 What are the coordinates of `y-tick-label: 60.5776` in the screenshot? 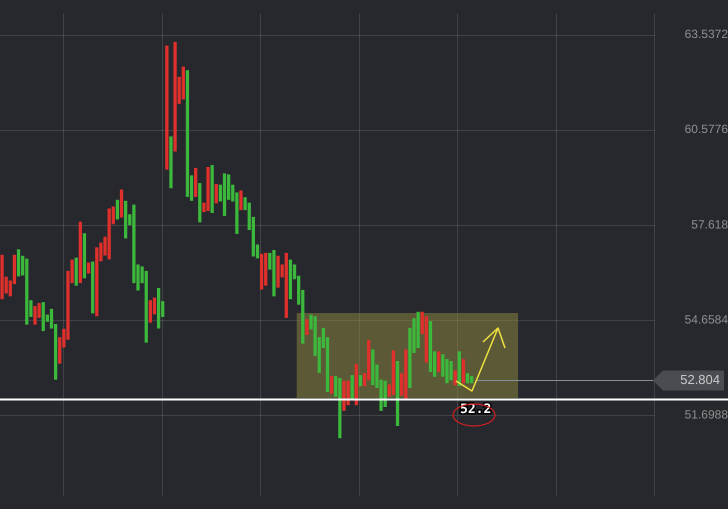 It's located at (706, 129).